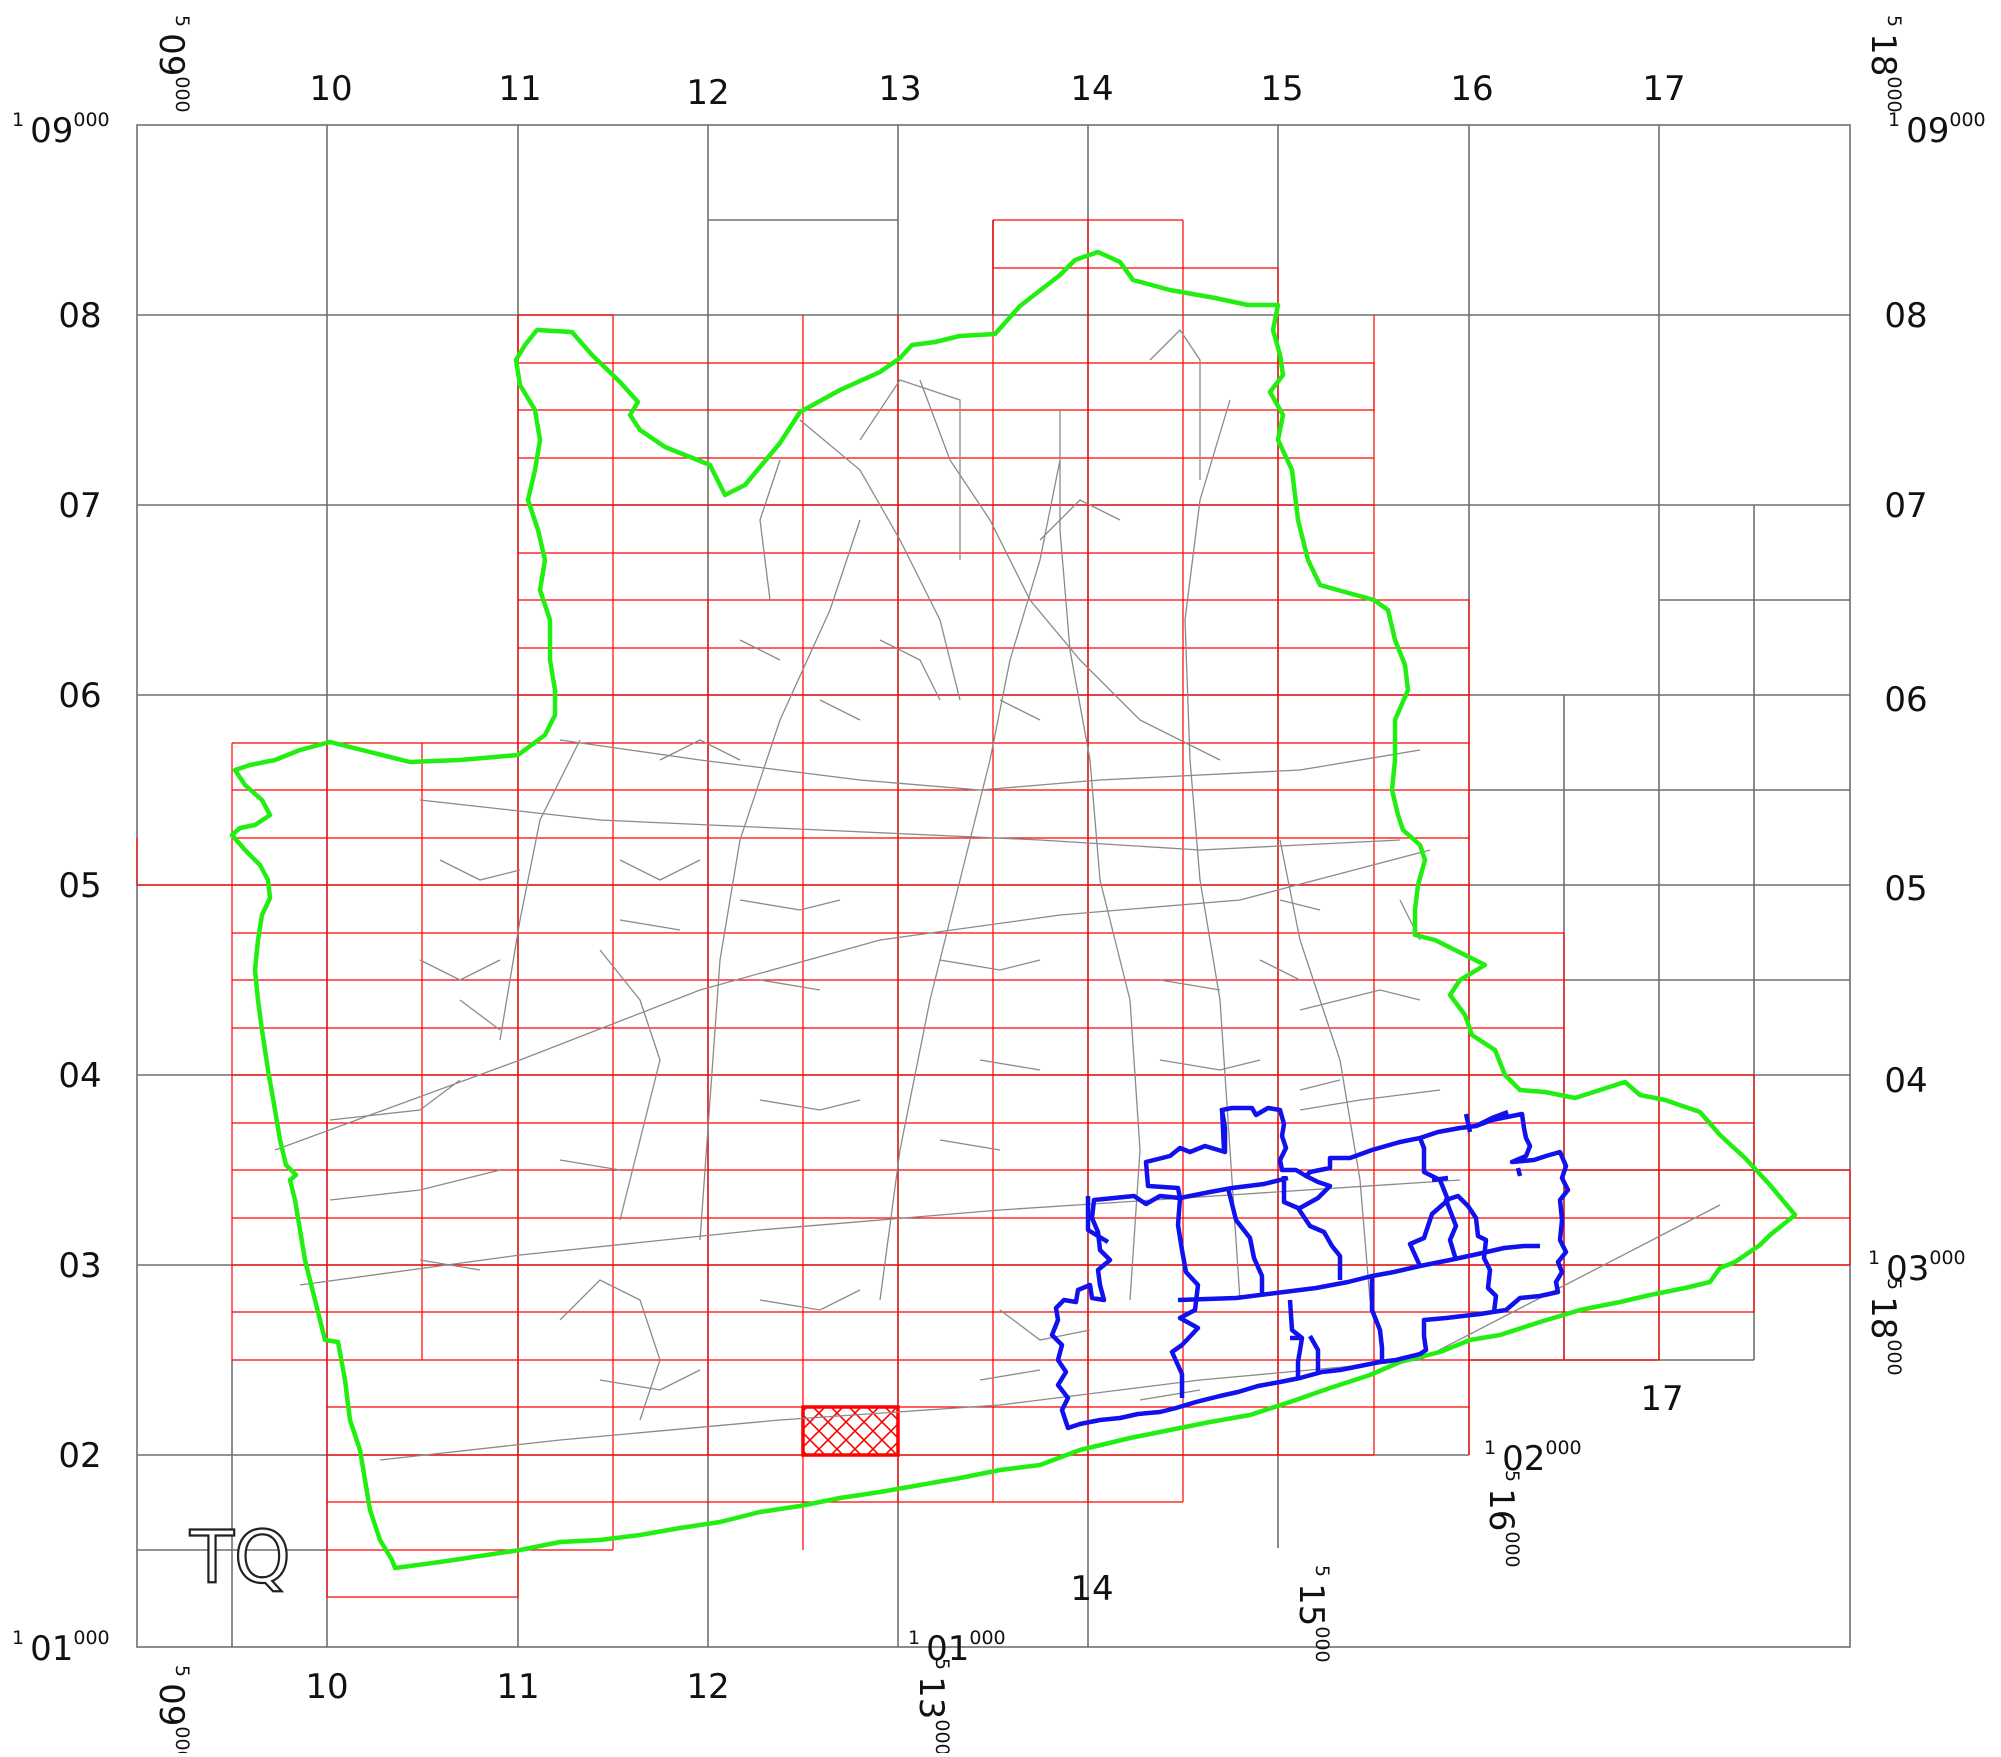 The image size is (2001, 1757). Describe the element at coordinates (1905, 1081) in the screenshot. I see `right-row-label-04: 04` at that location.